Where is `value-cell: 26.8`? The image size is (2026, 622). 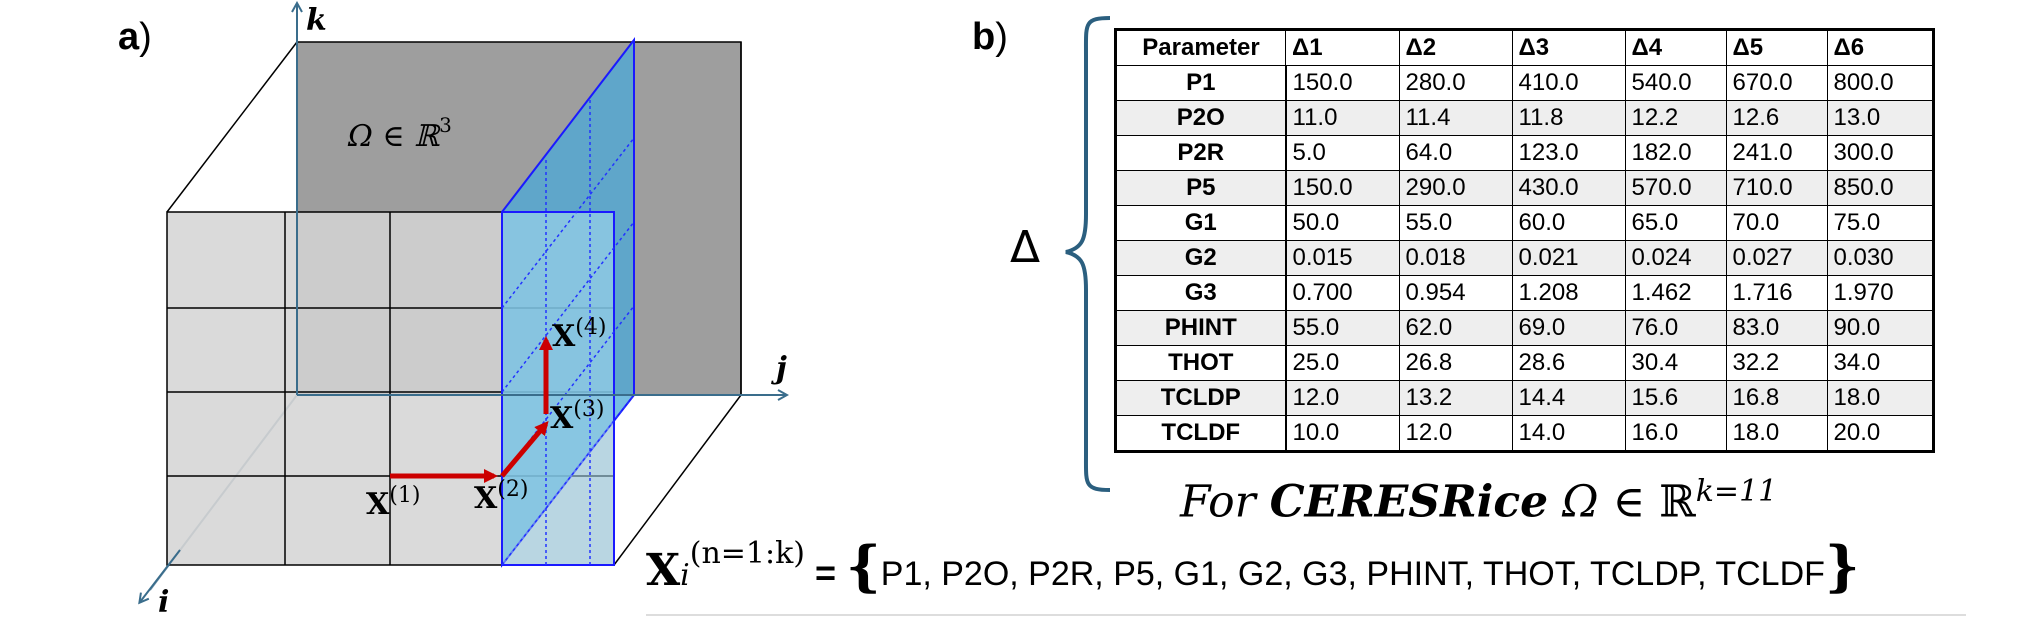 value-cell: 26.8 is located at coordinates (1455, 363).